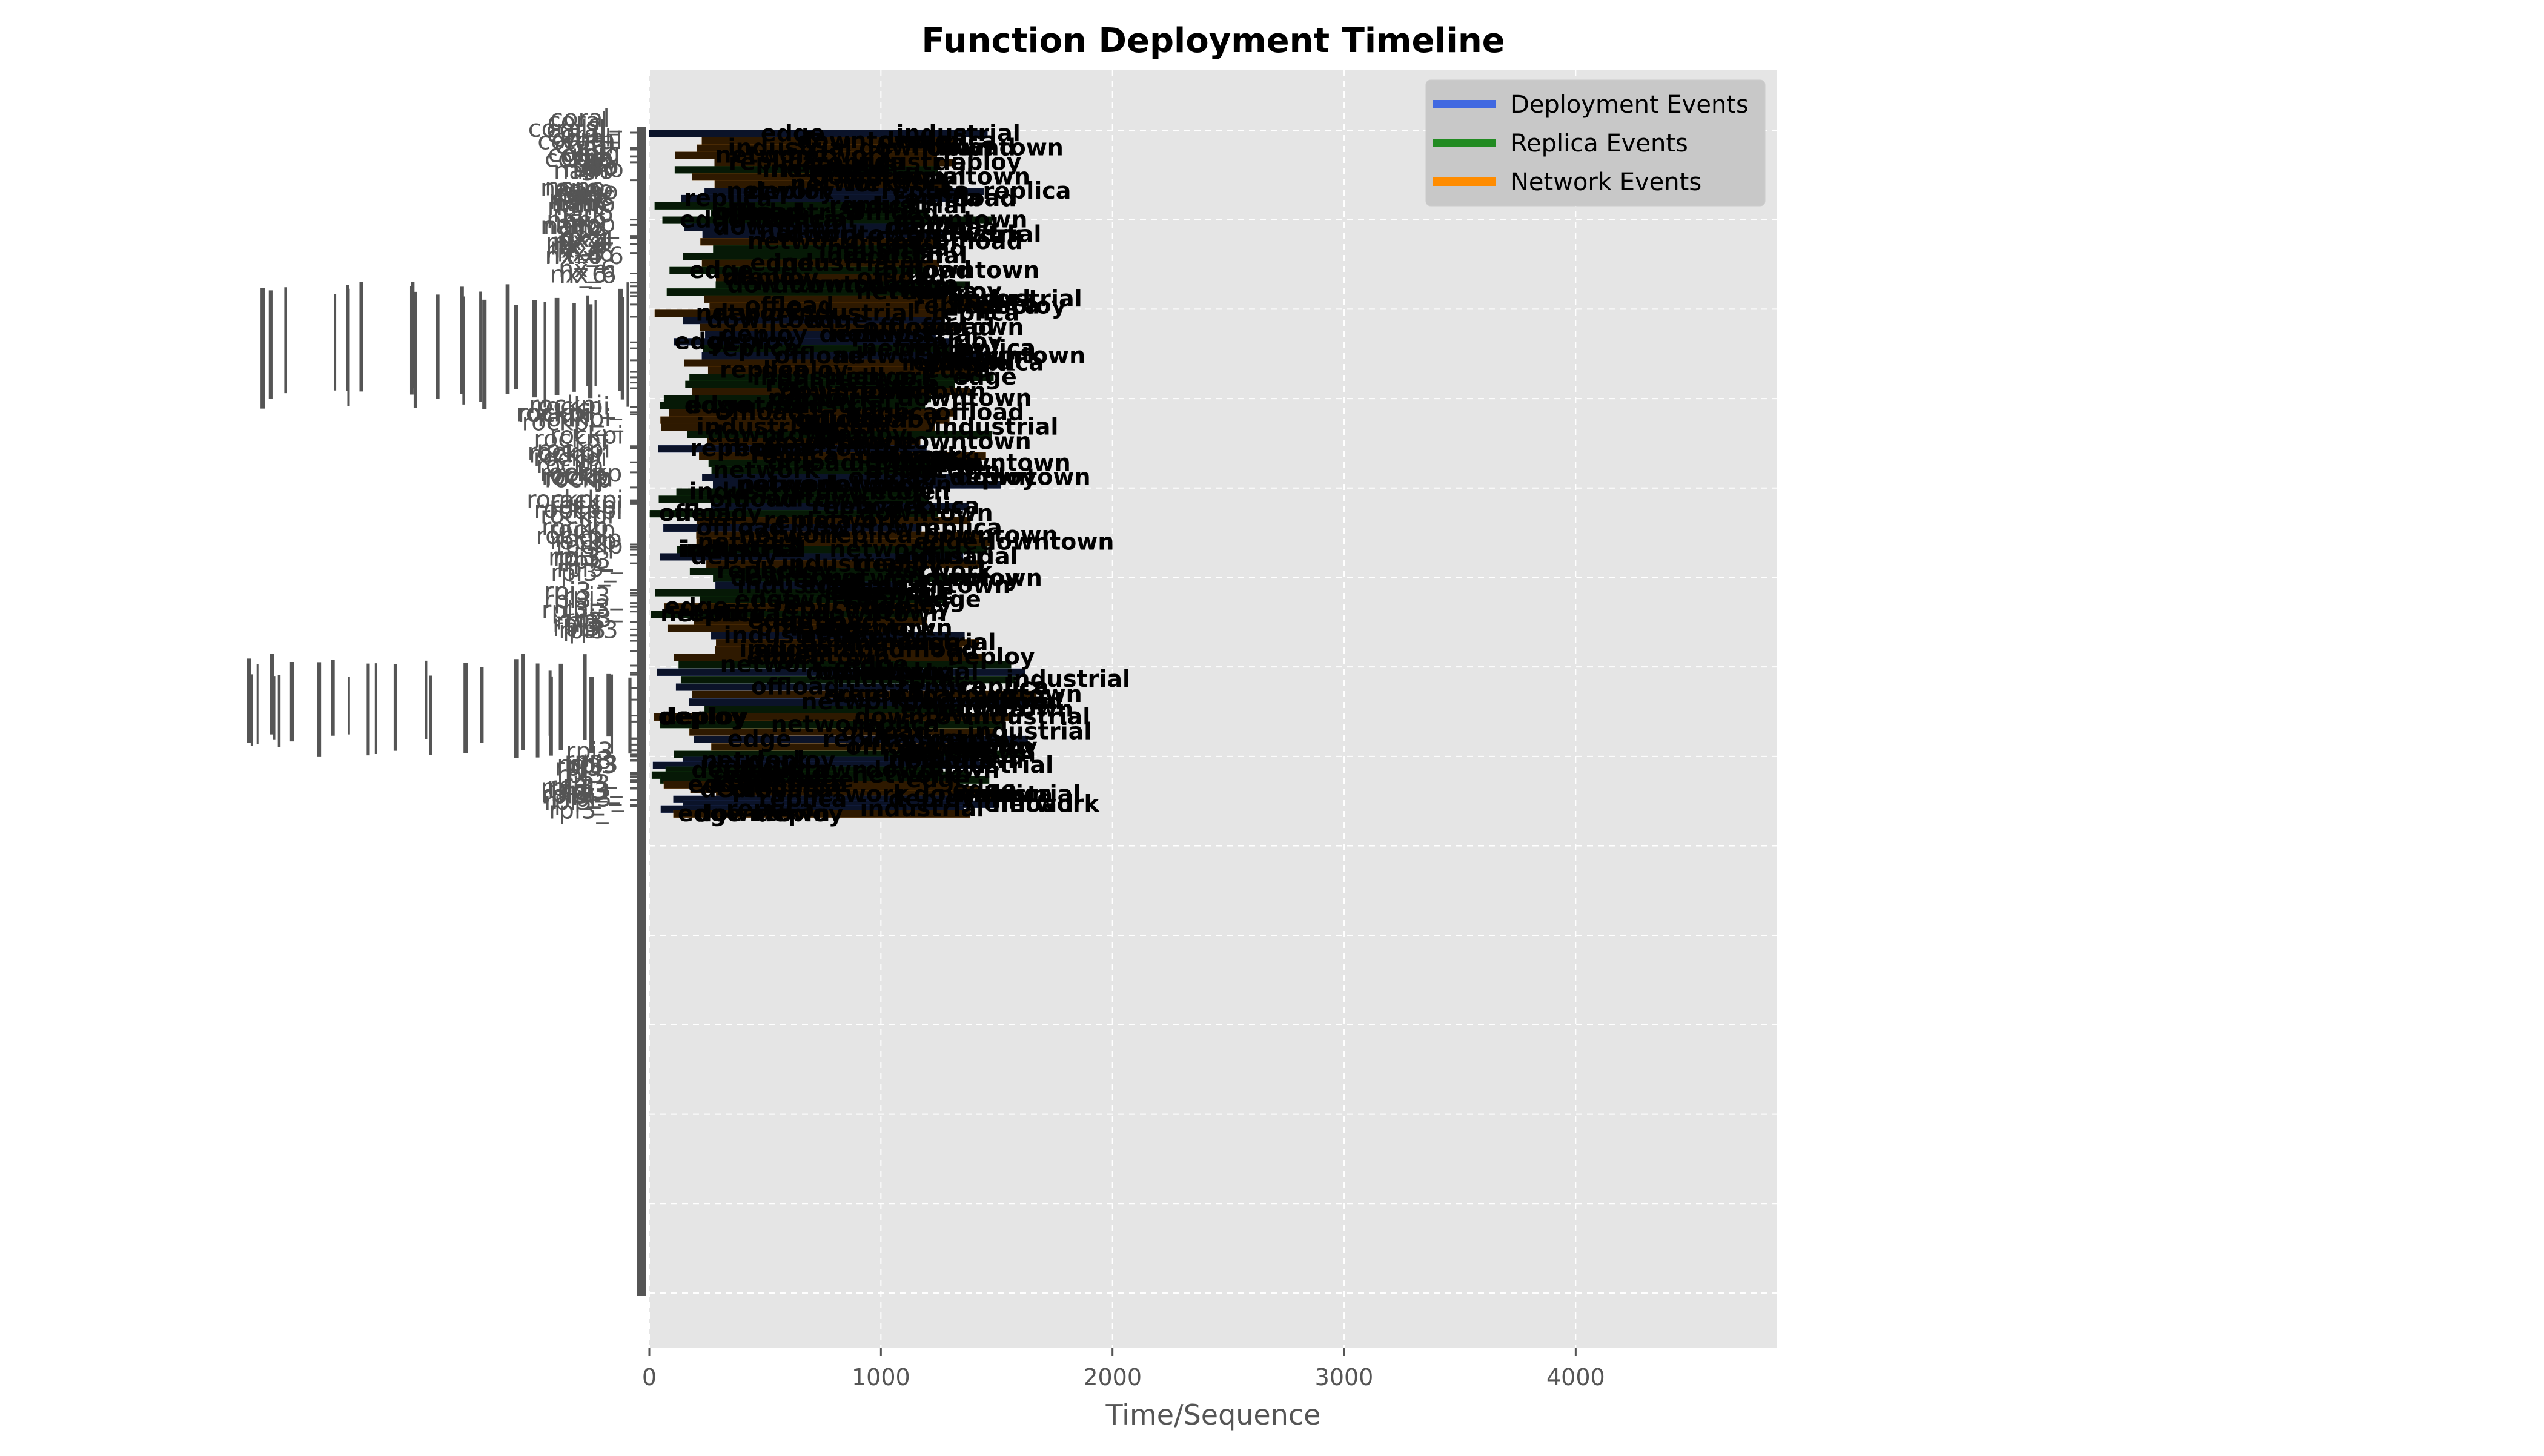 The image size is (2544, 1456). I want to click on y-tick-label: nx_, so click(584, 222).